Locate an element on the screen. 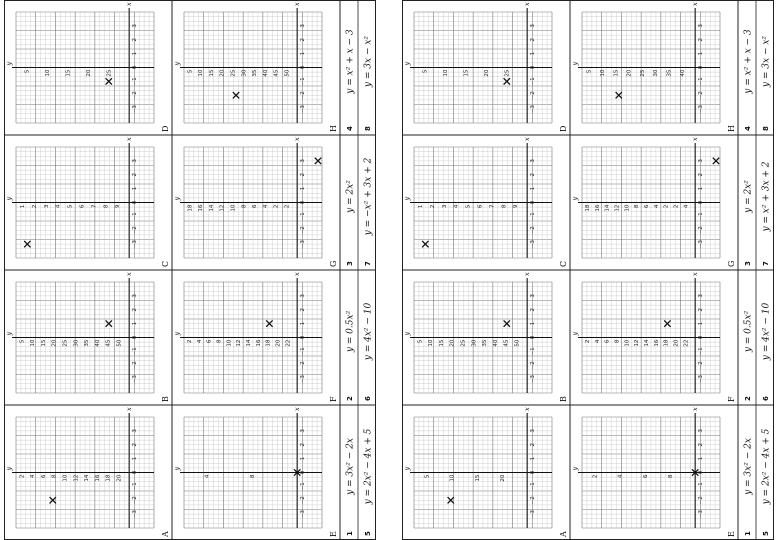  graph-e: x y −3 −2 −1 0 1 2 3 8 6 4 2 E is located at coordinates (653, 472).